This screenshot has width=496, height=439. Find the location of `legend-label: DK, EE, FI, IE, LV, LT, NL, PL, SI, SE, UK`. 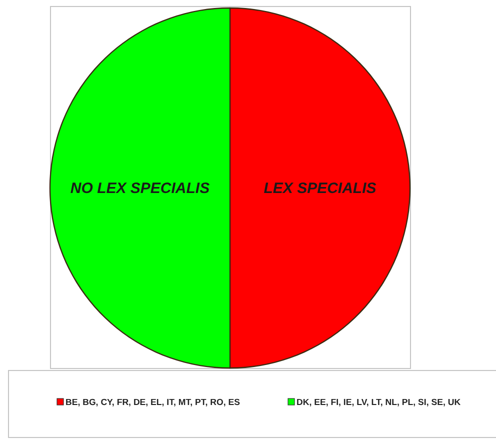

legend-label: DK, EE, FI, IE, LV, LT, NL, PL, SI, SE, UK is located at coordinates (379, 402).